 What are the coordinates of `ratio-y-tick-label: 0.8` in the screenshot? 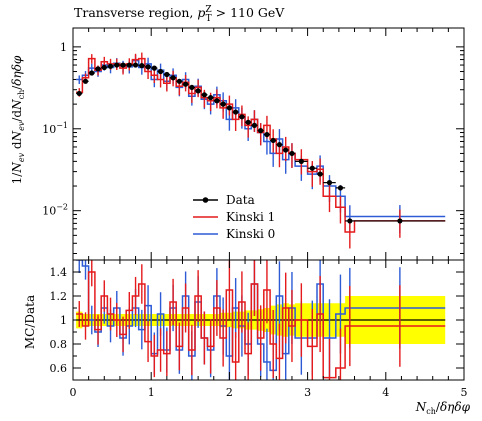 It's located at (59, 344).